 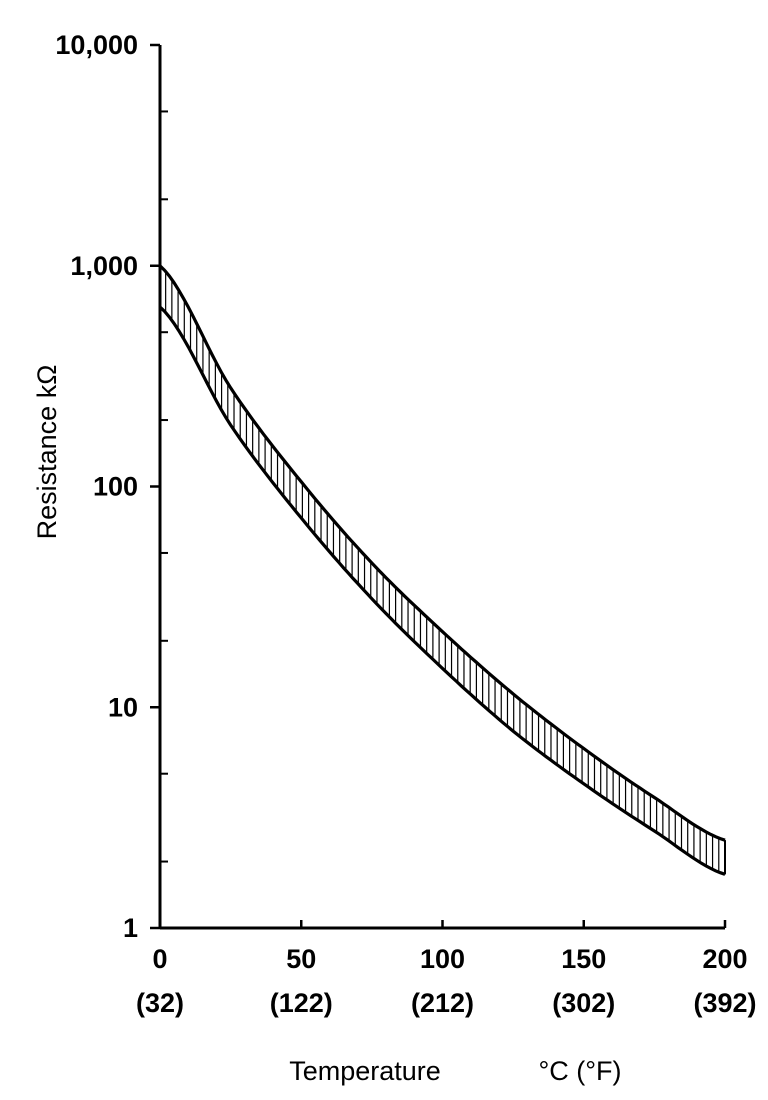 I want to click on x-tick-label: 150, so click(x=583, y=959).